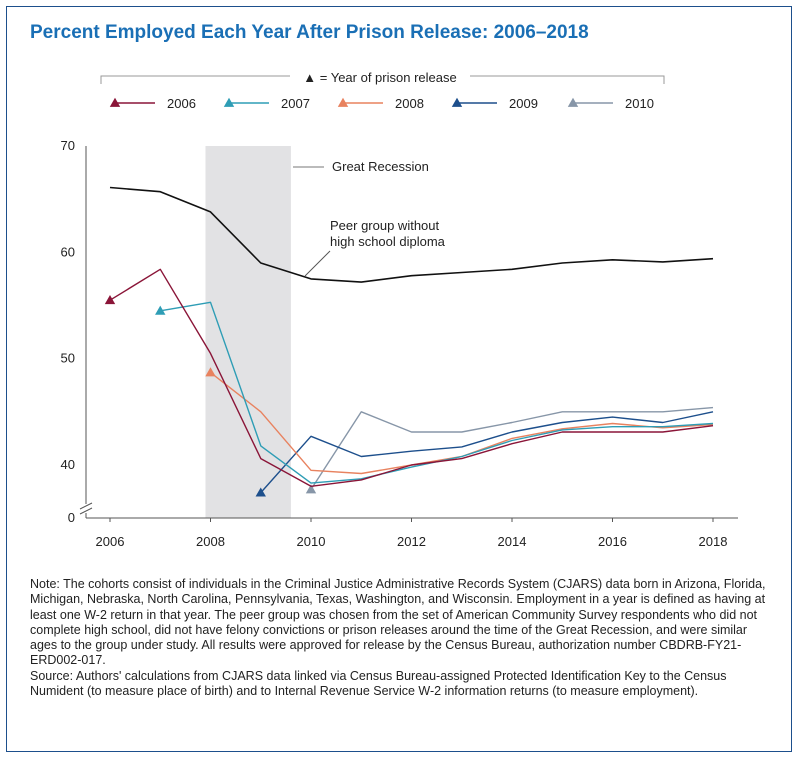 The image size is (800, 760). What do you see at coordinates (68, 464) in the screenshot?
I see `y-tick-label-40: 40` at bounding box center [68, 464].